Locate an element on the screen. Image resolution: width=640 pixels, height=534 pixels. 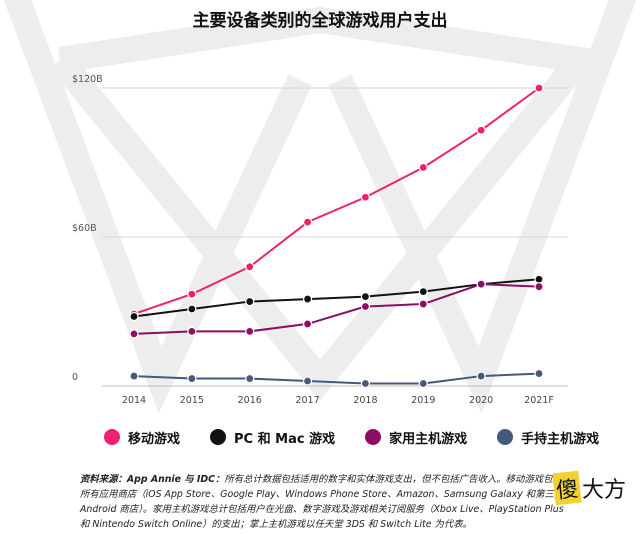
watermark-logo: 傻大方 is located at coordinates (589, 488).